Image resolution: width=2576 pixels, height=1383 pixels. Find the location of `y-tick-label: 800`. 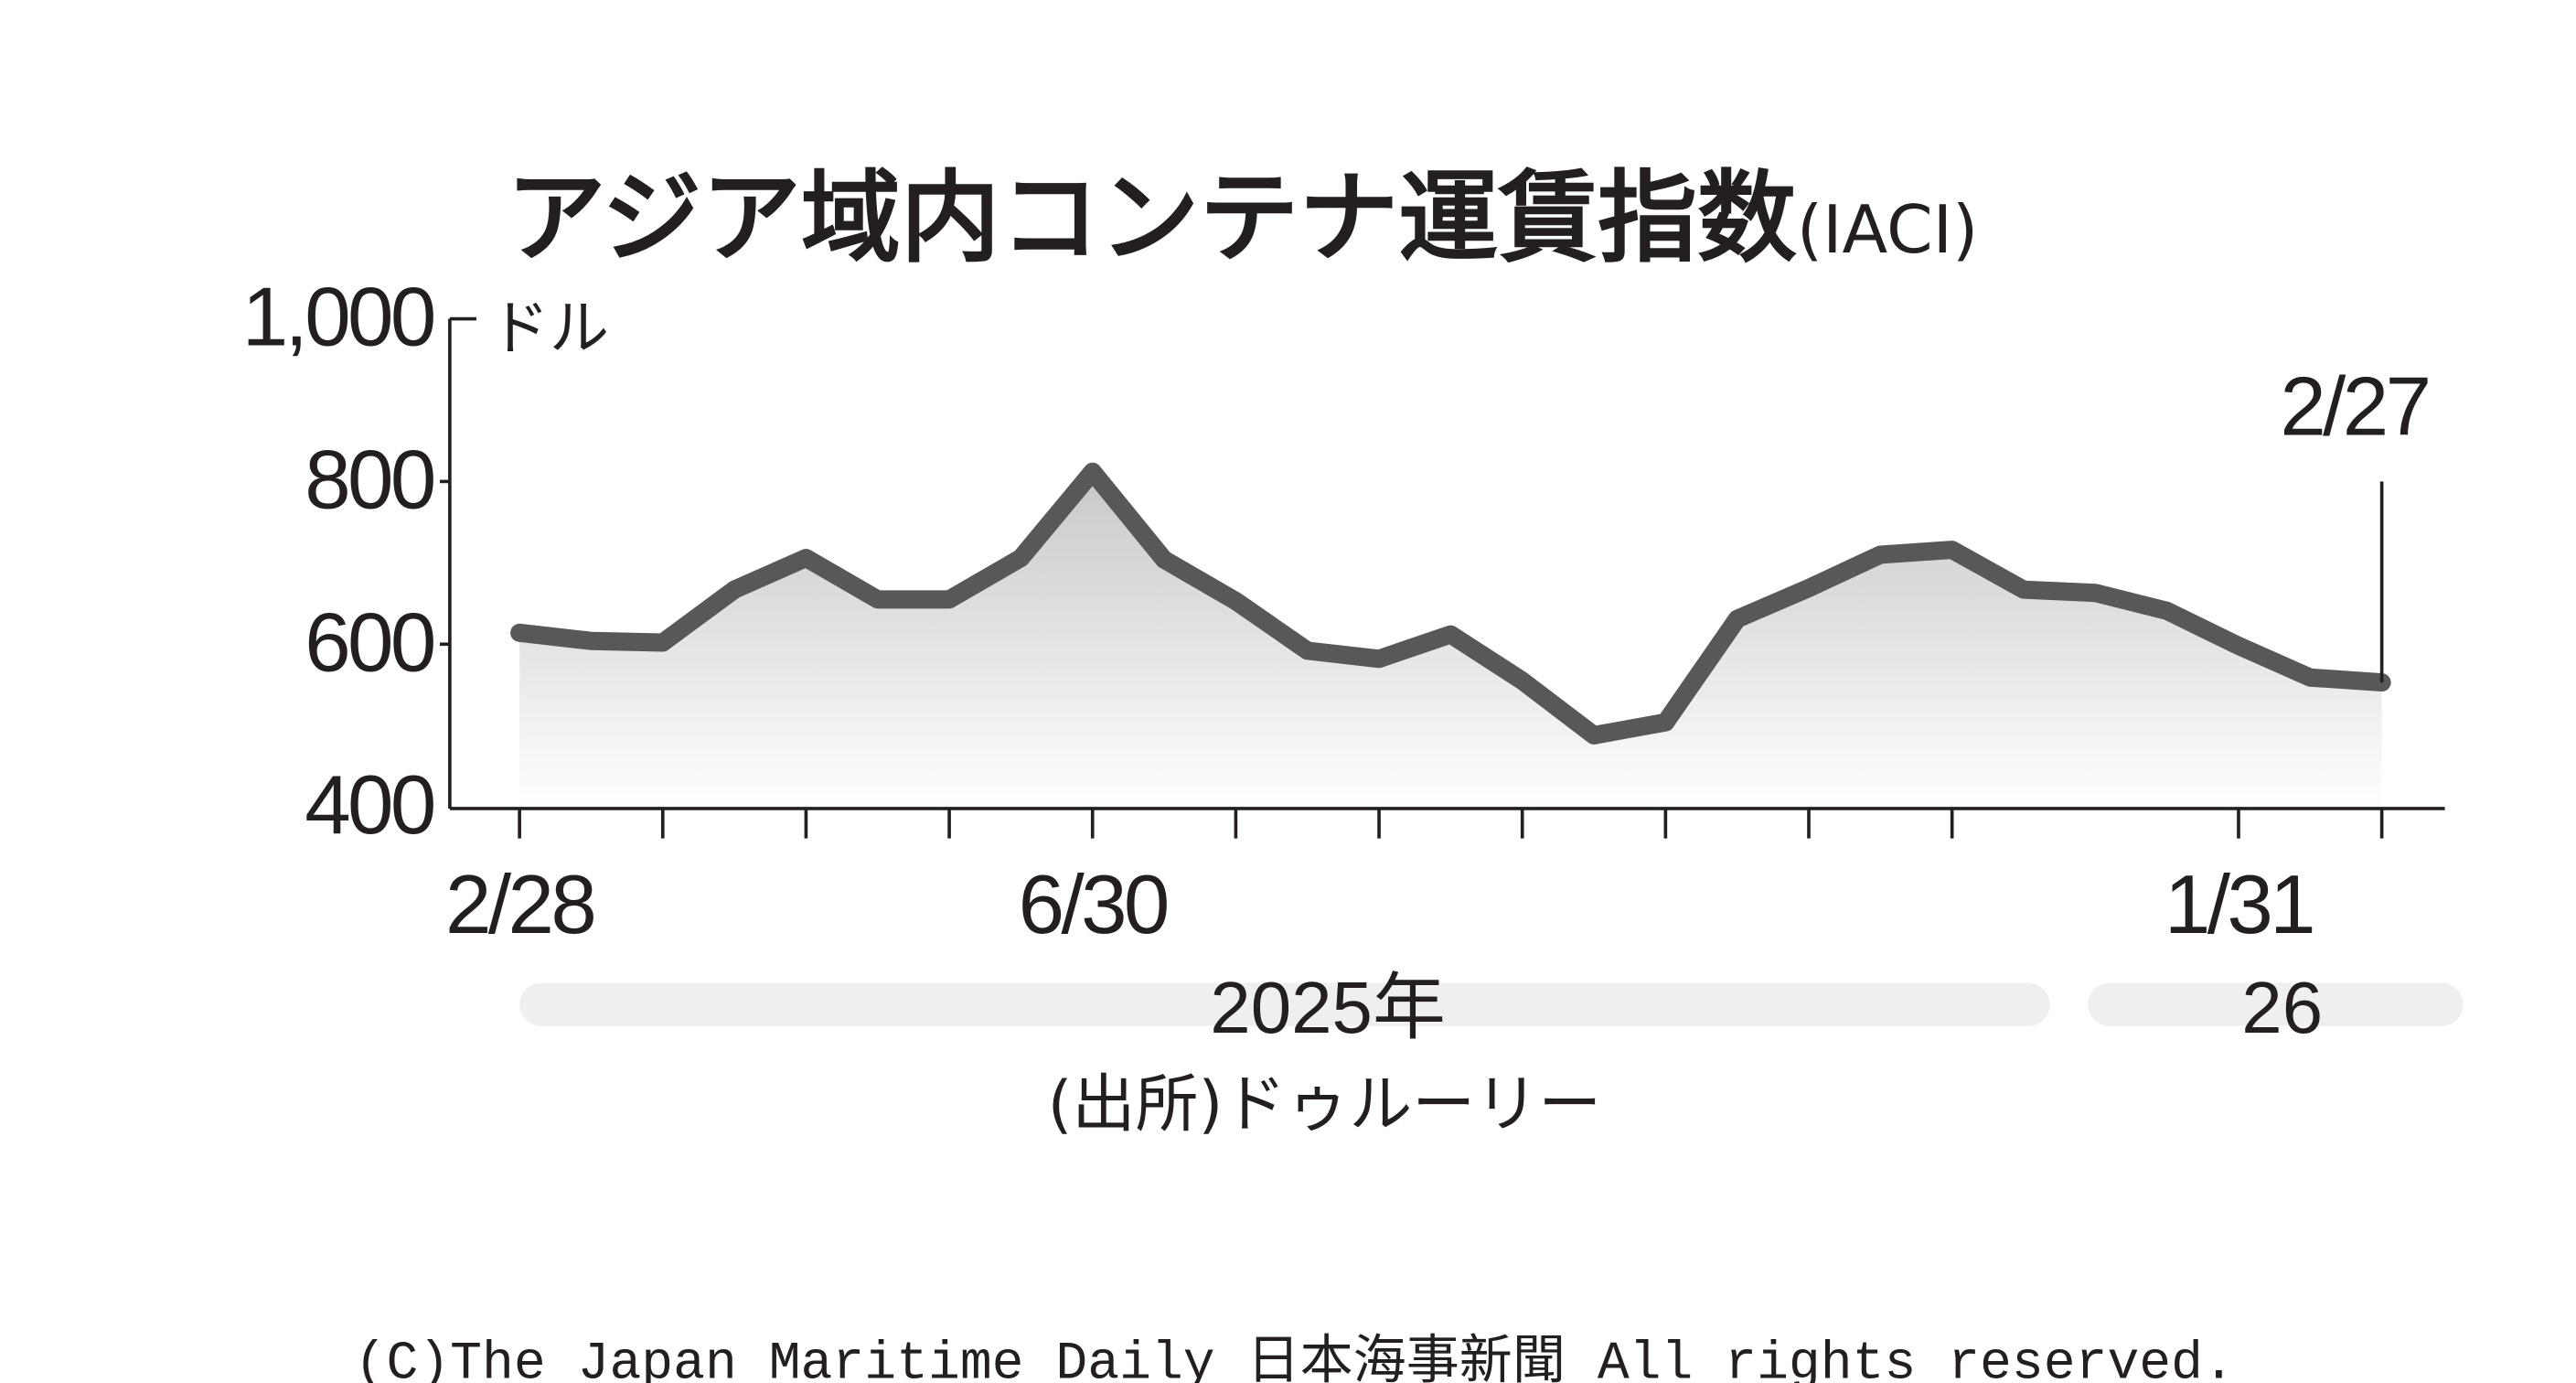

y-tick-label: 800 is located at coordinates (369, 480).